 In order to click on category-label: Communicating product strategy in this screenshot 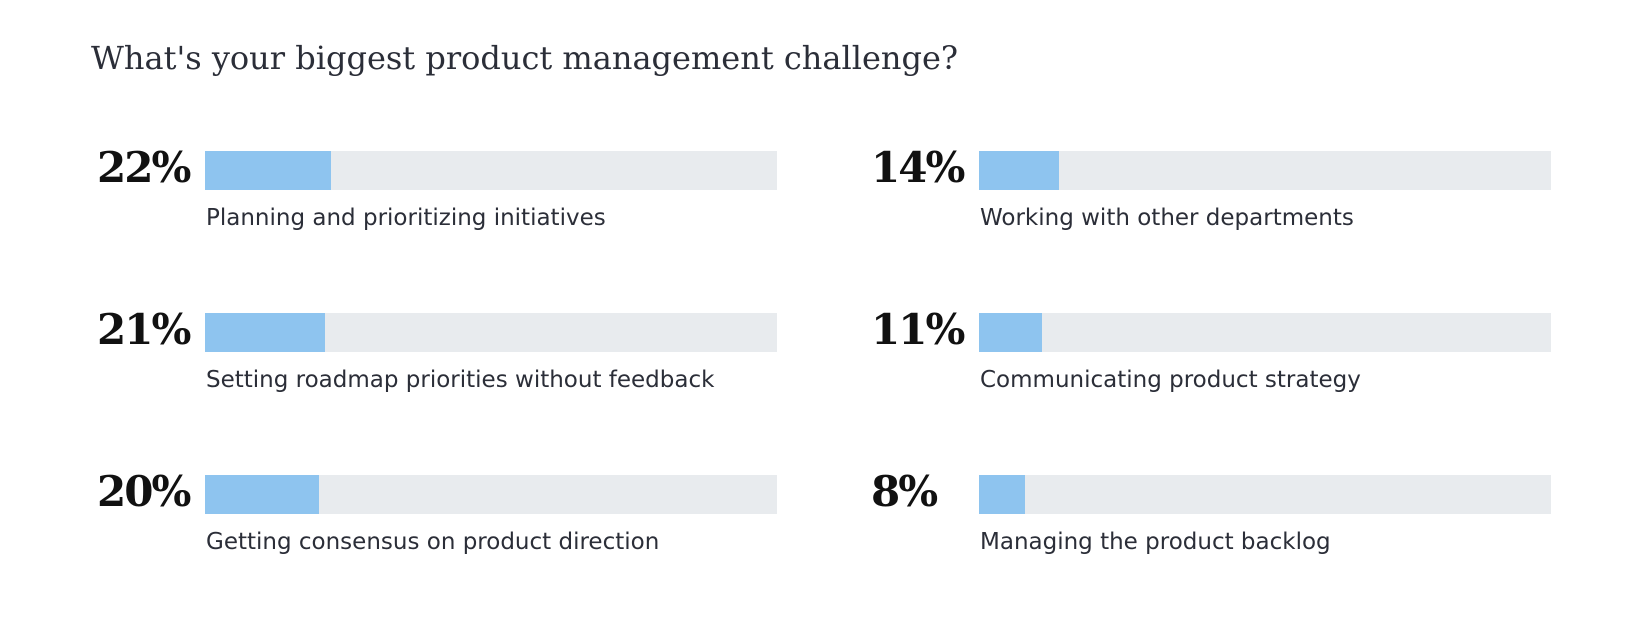, I will do `click(1170, 380)`.